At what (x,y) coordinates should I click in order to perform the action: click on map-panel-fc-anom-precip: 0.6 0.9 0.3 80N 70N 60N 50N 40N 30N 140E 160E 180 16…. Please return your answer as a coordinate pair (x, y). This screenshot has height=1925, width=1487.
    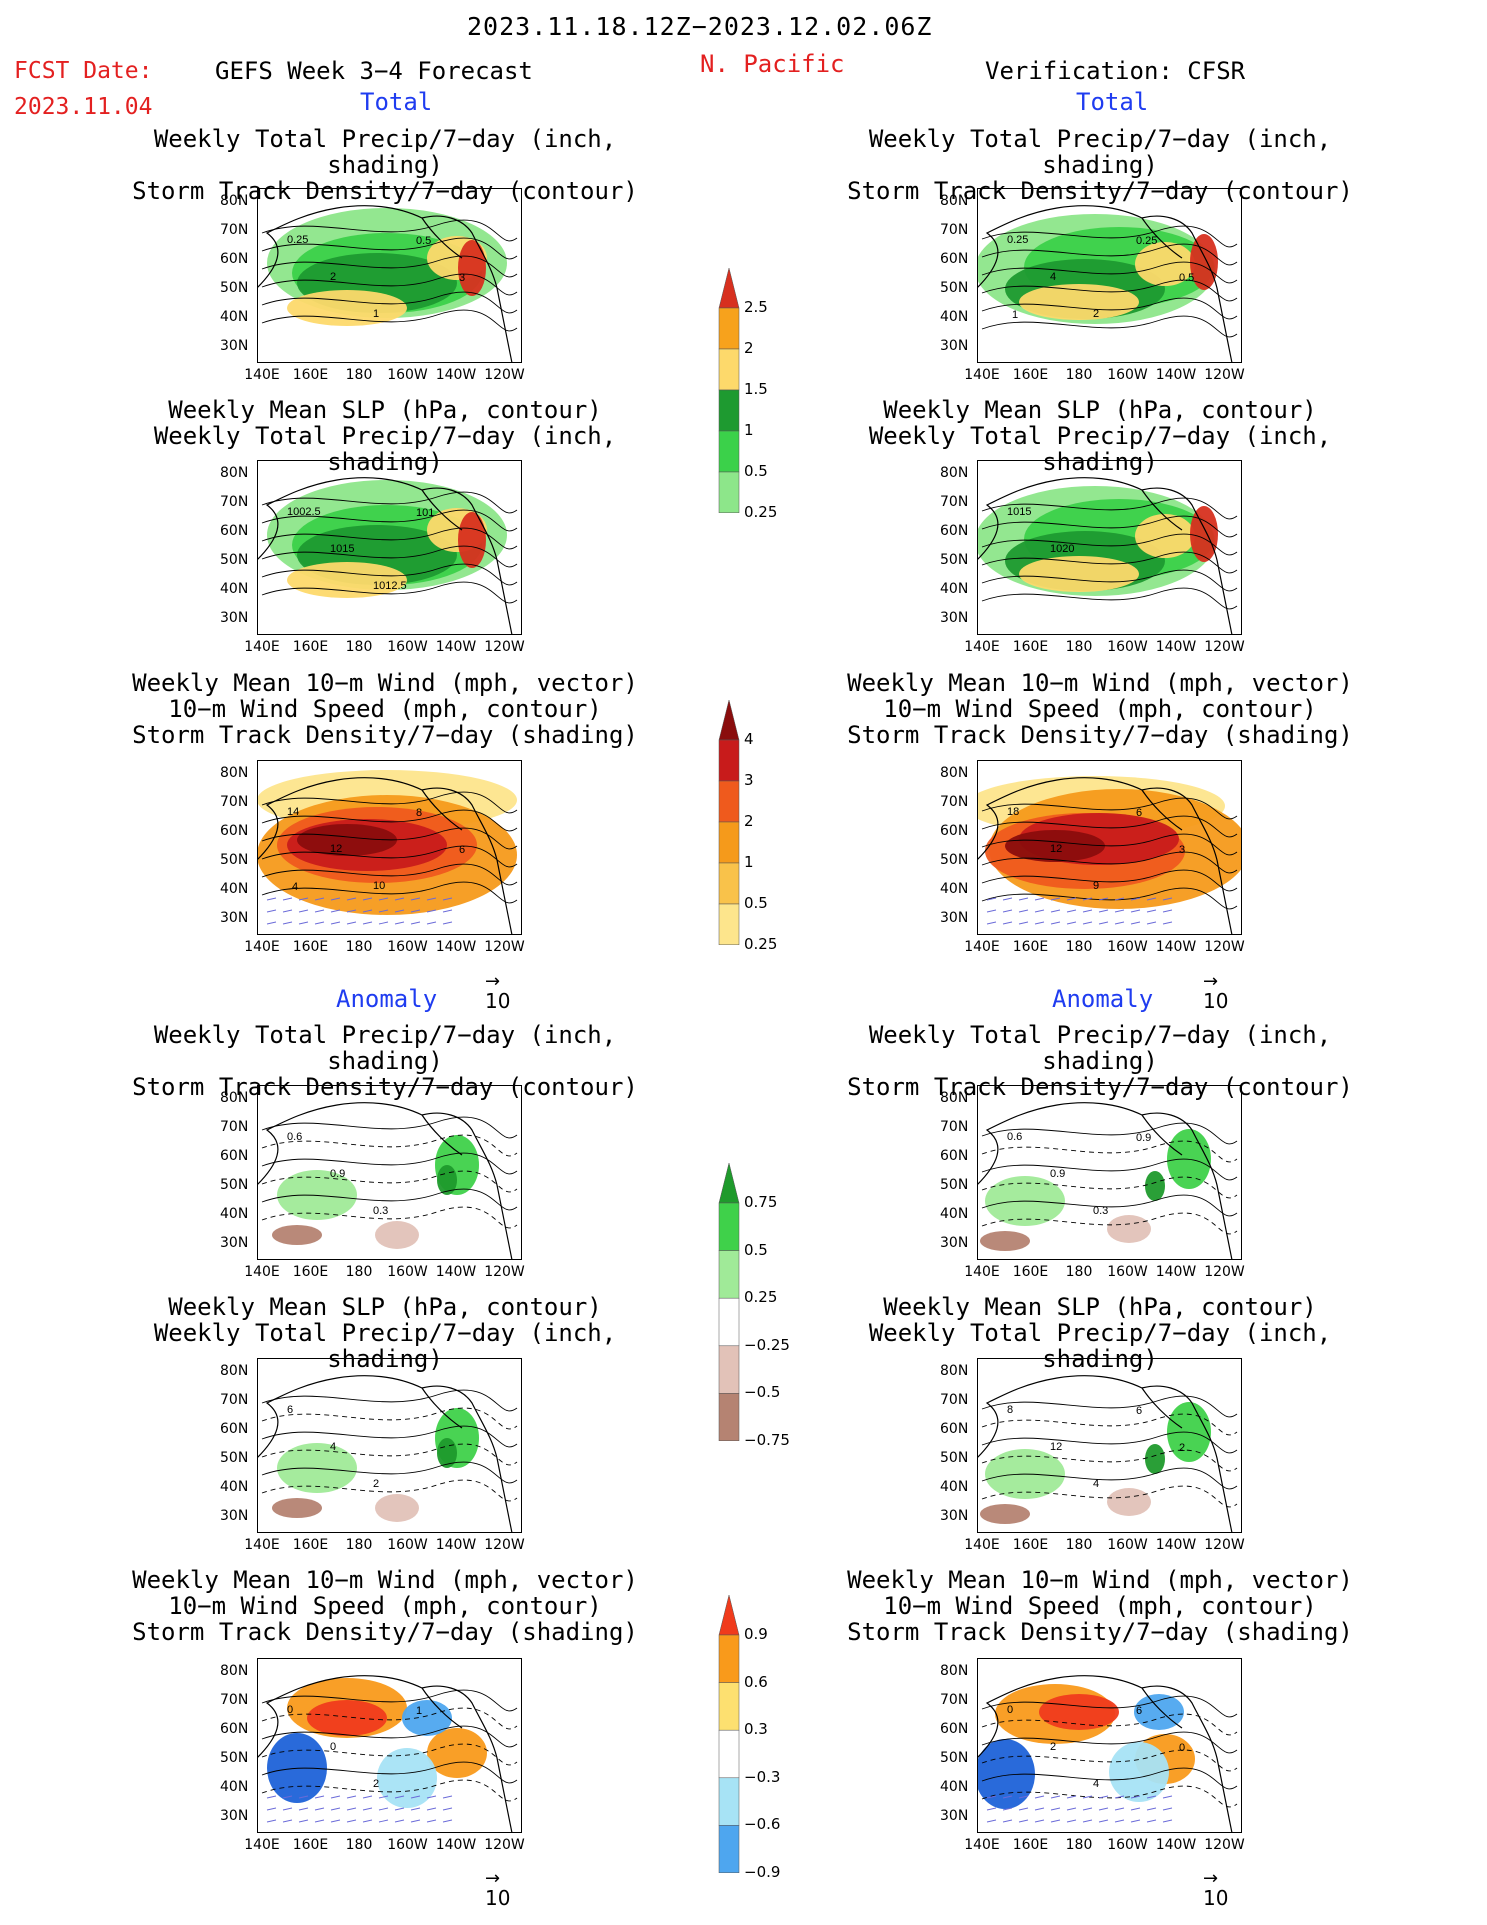
    Looking at the image, I should click on (372, 1182).